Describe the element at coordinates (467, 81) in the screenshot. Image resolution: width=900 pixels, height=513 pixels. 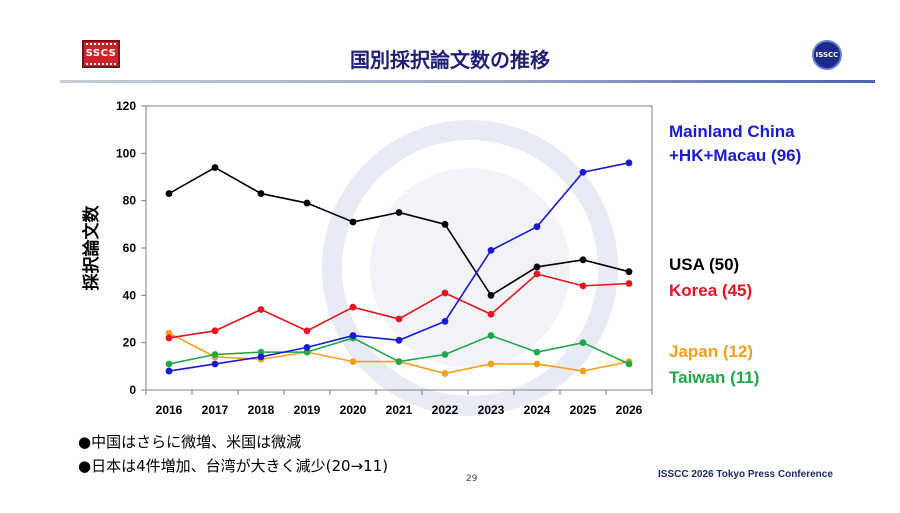
I see `title-divider` at that location.